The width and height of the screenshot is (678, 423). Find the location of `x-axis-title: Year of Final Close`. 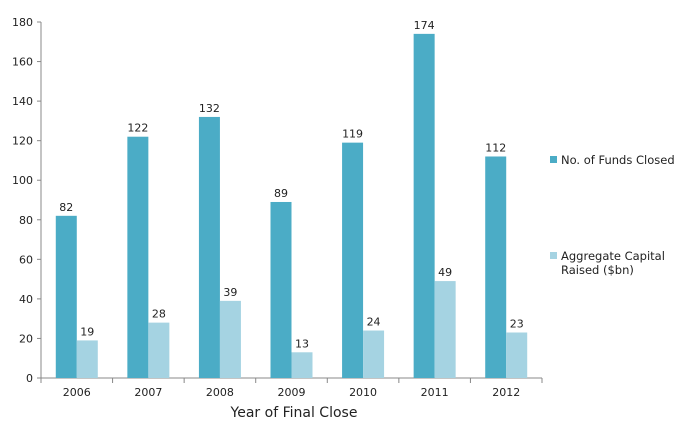

x-axis-title: Year of Final Close is located at coordinates (294, 413).